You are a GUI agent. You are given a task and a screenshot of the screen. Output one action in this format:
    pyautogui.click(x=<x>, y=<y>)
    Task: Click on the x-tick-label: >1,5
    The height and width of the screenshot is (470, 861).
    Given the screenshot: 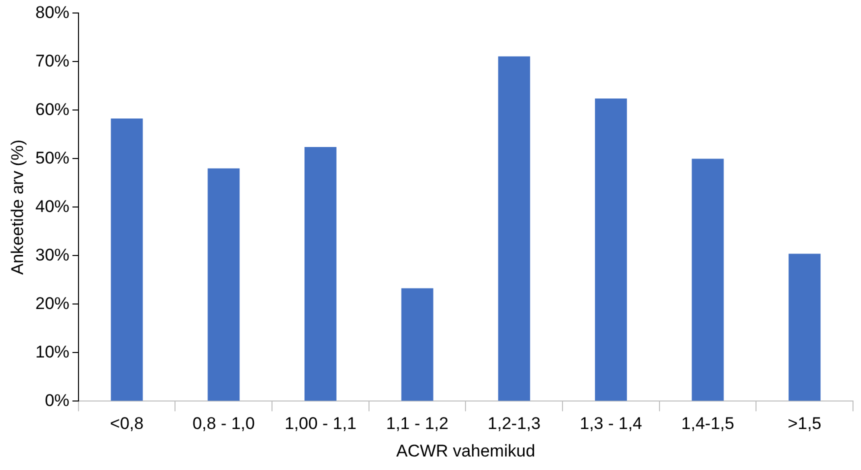 What is the action you would take?
    pyautogui.click(x=805, y=424)
    